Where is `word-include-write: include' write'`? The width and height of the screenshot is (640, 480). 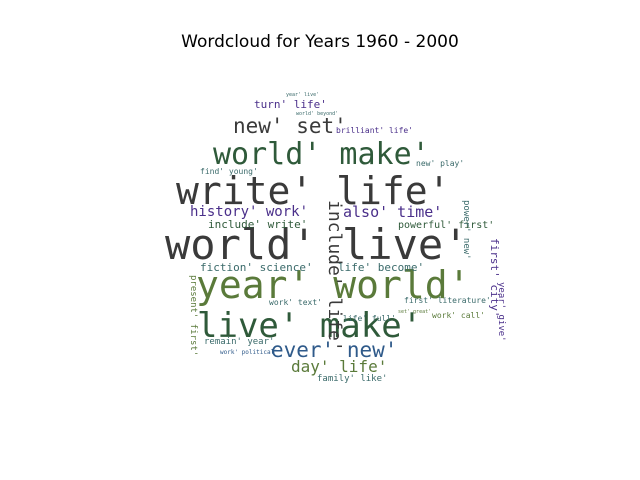 word-include-write: include' write' is located at coordinates (258, 224).